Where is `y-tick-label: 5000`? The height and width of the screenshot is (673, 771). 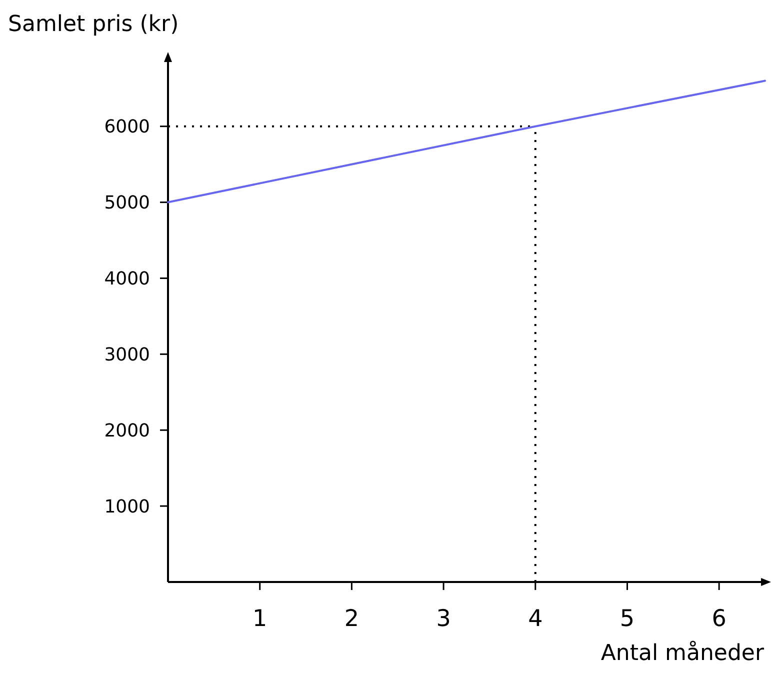 y-tick-label: 5000 is located at coordinates (127, 203).